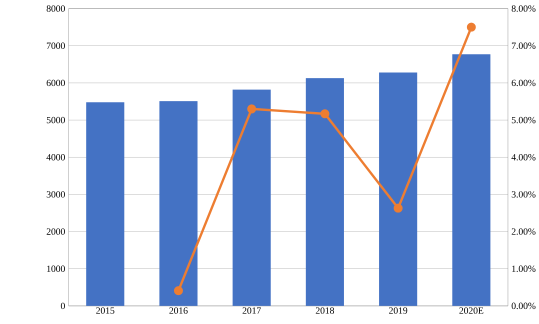  What do you see at coordinates (524, 45) in the screenshot?
I see `y2-tick-label: 7.00%` at bounding box center [524, 45].